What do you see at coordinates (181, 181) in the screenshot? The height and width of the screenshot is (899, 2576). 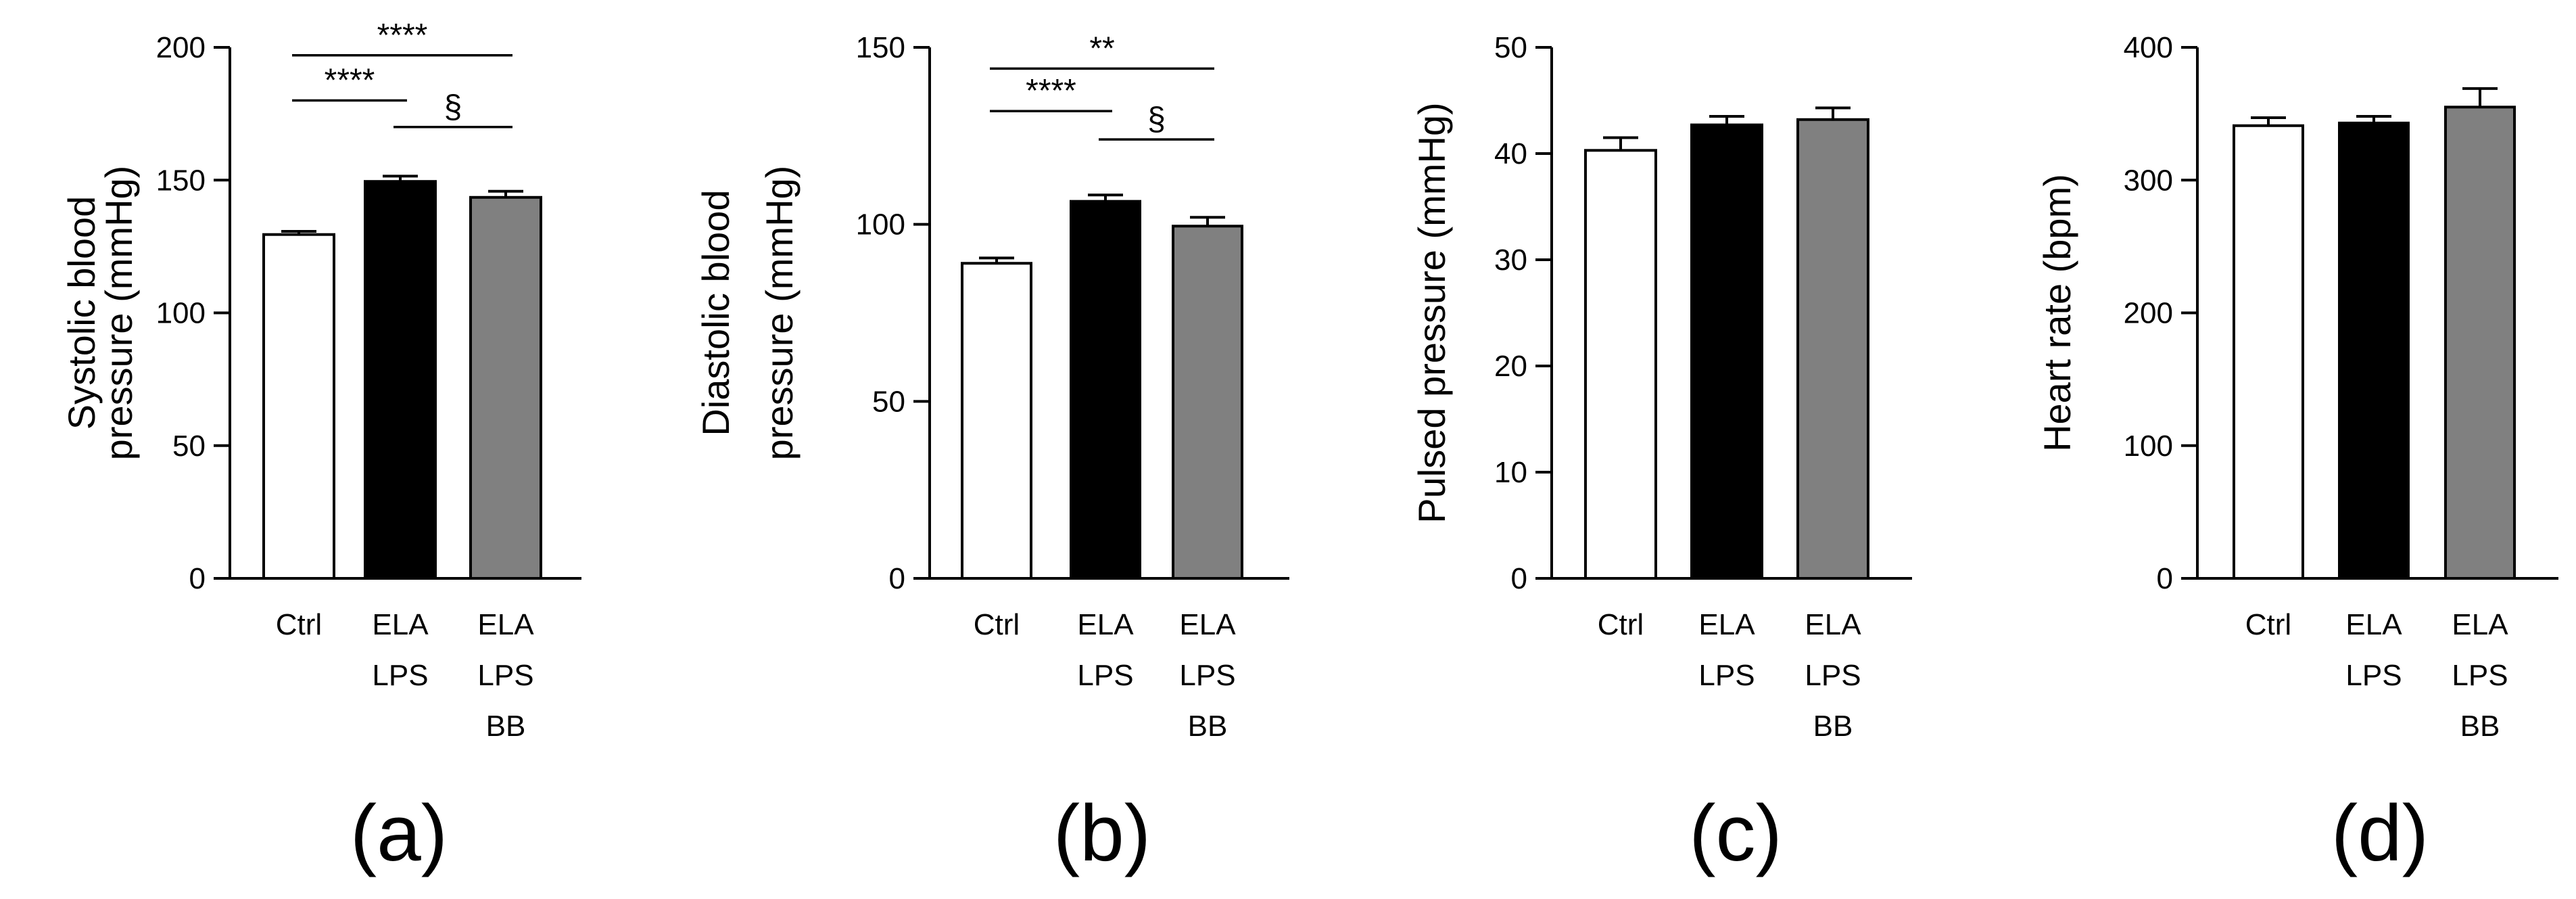 I see `y-tick-label-0-3: 150` at bounding box center [181, 181].